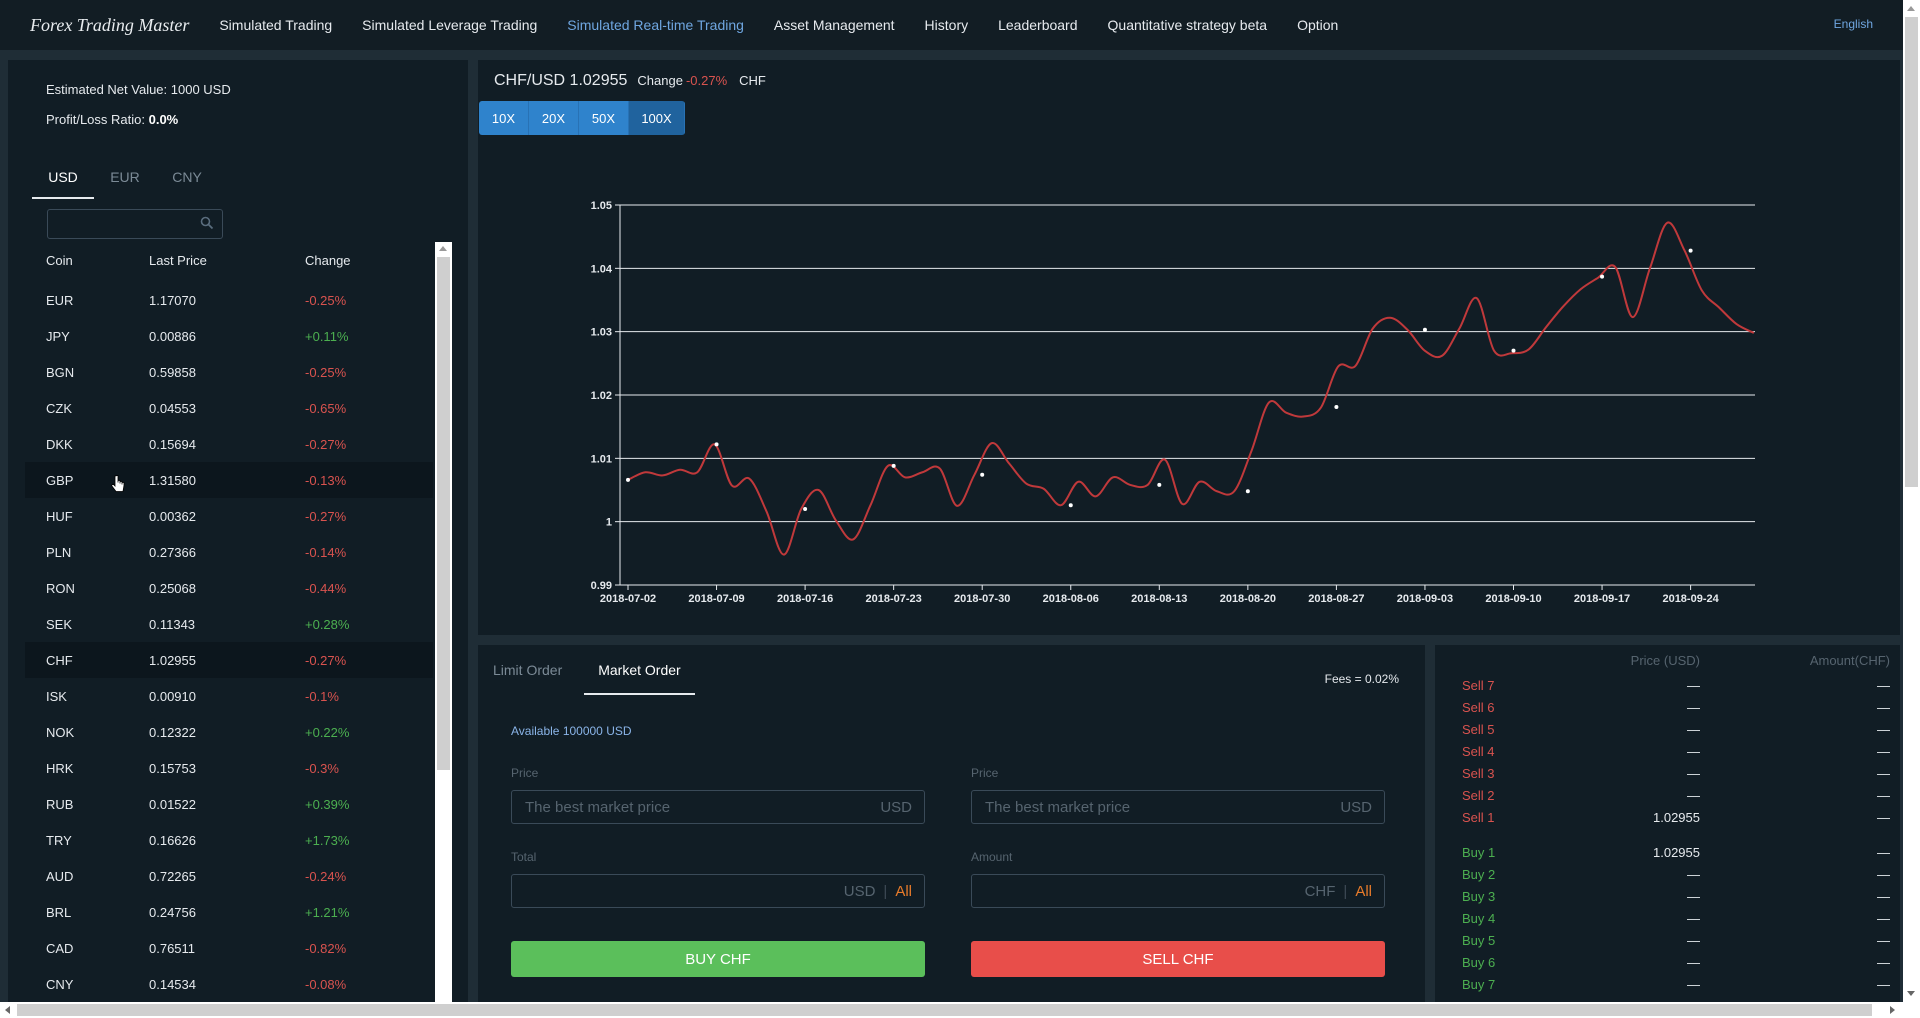 This screenshot has width=1920, height=1018. What do you see at coordinates (63, 181) in the screenshot?
I see `tab-usd: USD` at bounding box center [63, 181].